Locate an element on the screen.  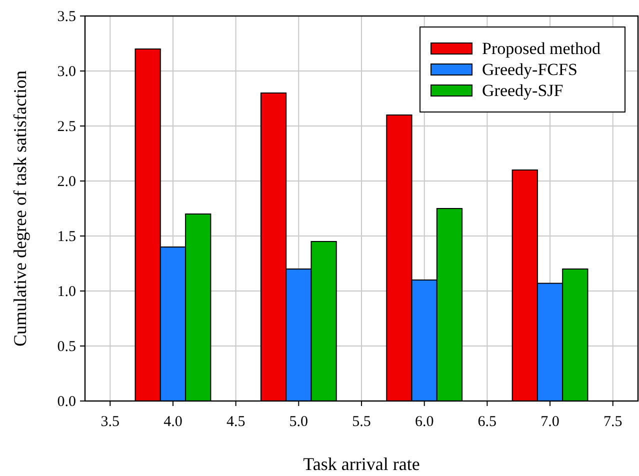
legend-label: Proposed method is located at coordinates (542, 48).